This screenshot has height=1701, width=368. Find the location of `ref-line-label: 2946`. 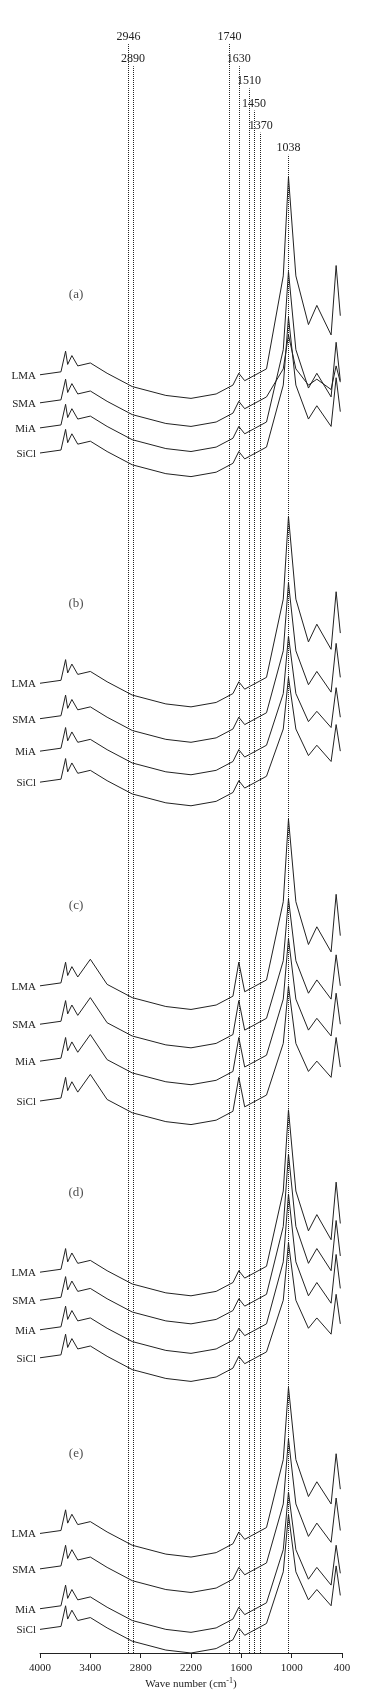

ref-line-label: 2946 is located at coordinates (128, 36).